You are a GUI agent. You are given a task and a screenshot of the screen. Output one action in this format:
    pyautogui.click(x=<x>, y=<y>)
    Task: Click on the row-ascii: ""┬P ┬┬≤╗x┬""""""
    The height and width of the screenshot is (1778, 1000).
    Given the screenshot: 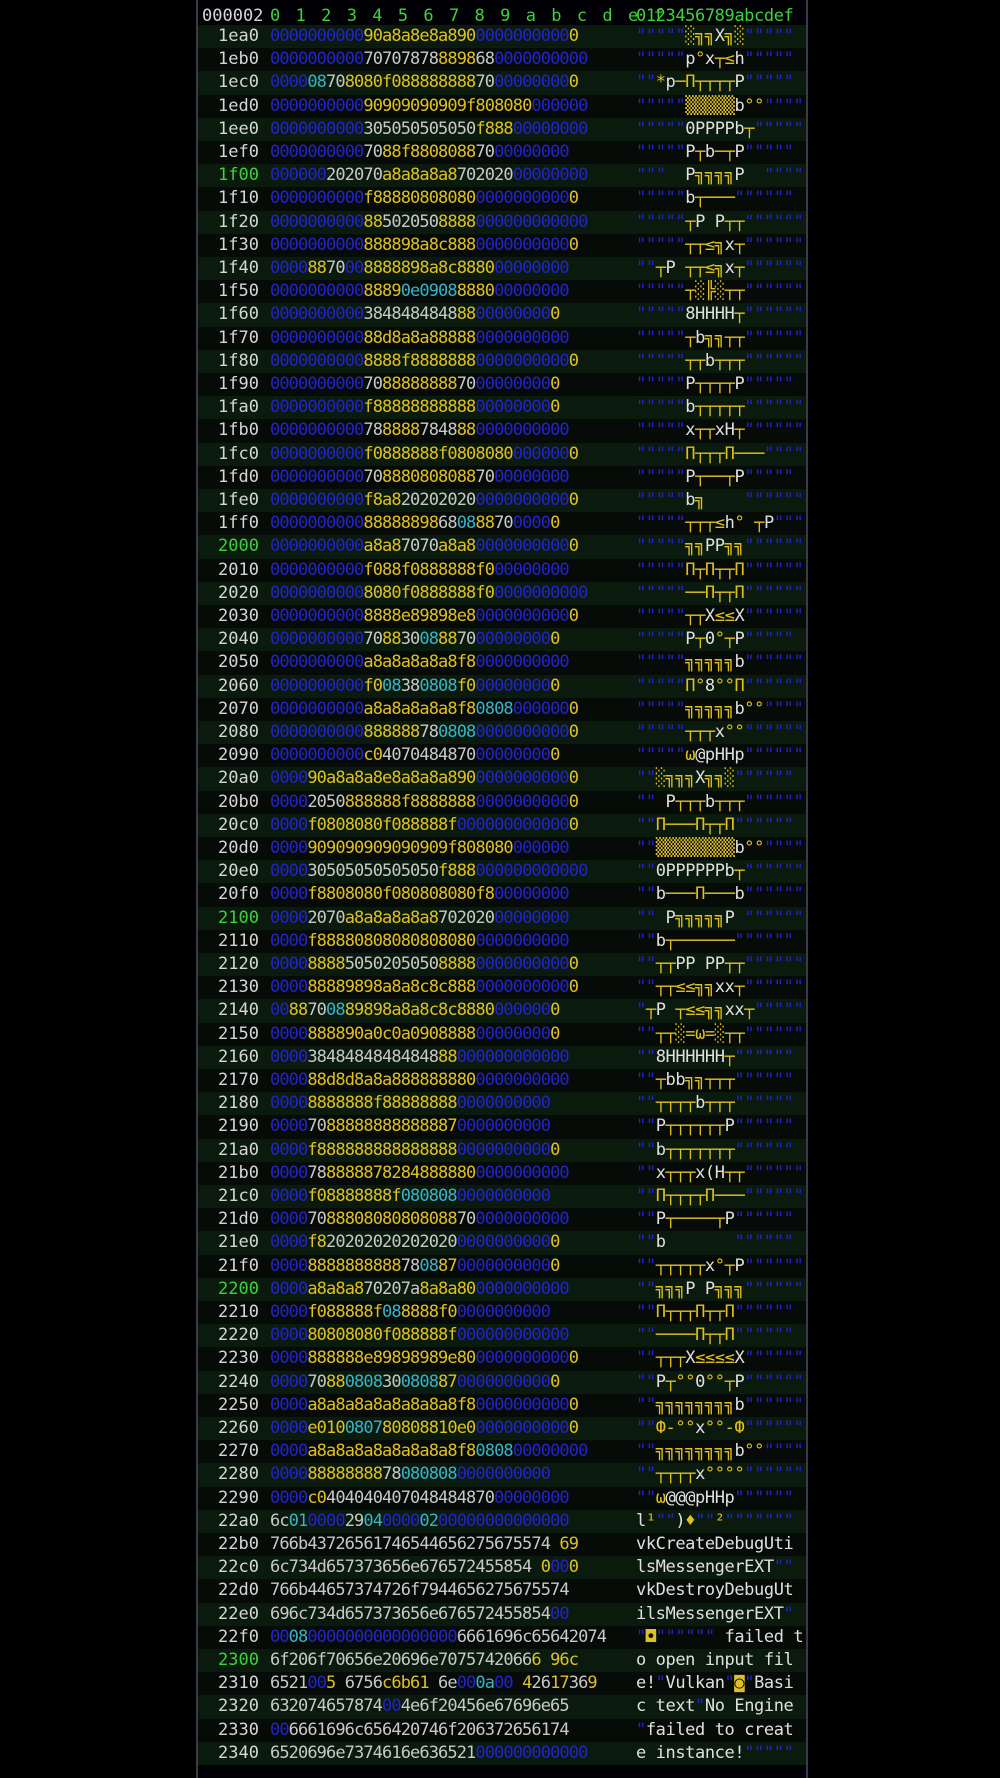 What is the action you would take?
    pyautogui.click(x=720, y=268)
    